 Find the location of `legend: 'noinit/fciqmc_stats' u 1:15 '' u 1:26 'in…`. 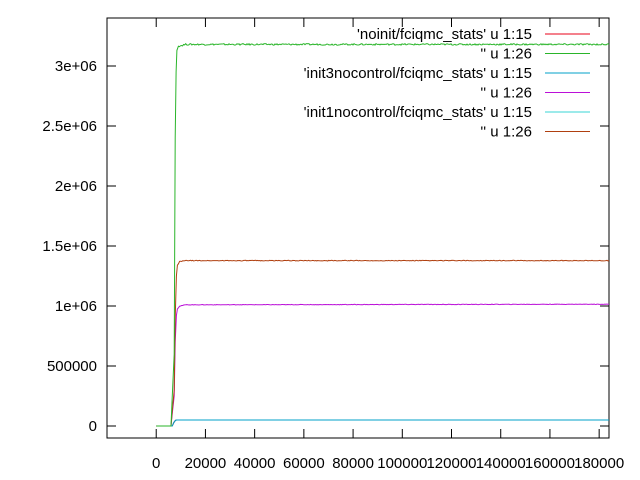

legend: 'noinit/fciqmc_stats' u 1:15 '' u 1:26 'in… is located at coordinates (447, 83).